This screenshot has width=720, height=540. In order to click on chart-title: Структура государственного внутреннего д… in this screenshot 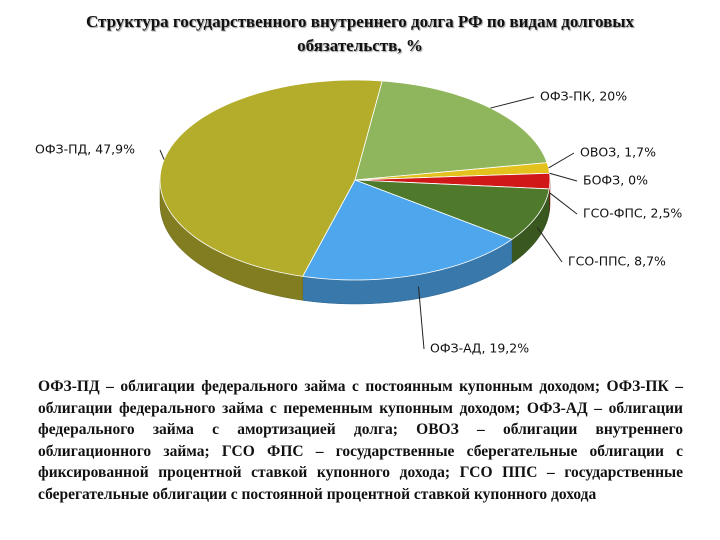, I will do `click(360, 33)`.